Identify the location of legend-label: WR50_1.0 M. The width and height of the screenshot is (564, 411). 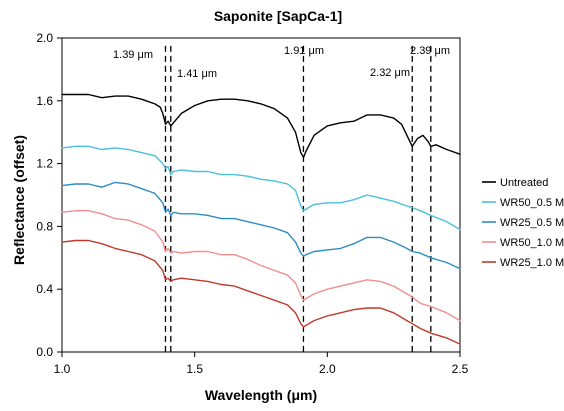
(532, 243).